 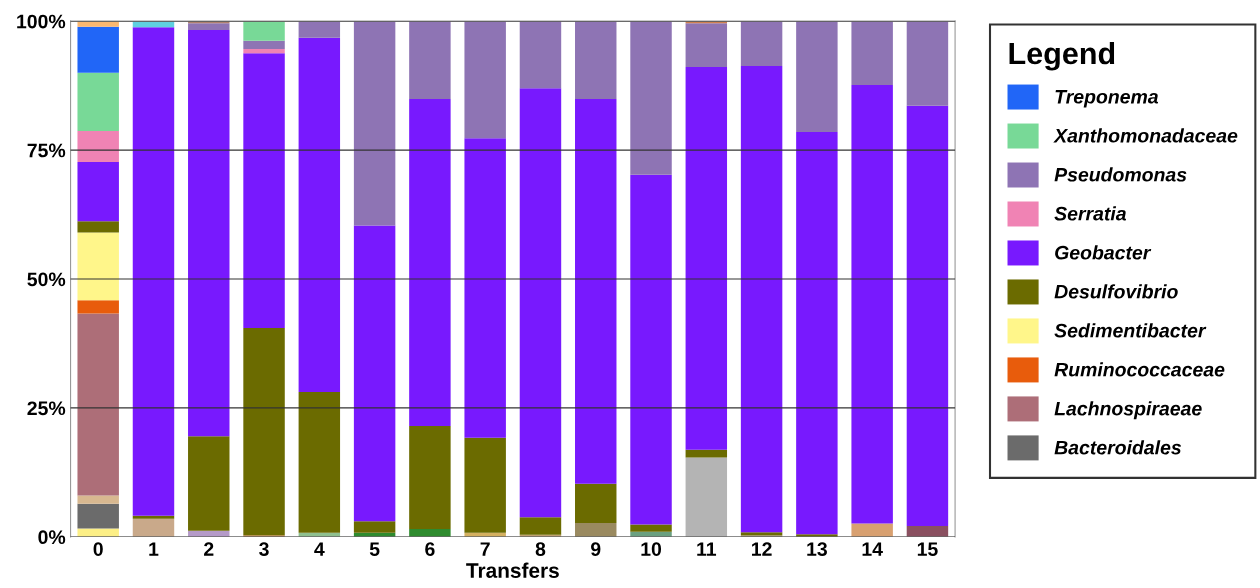 I want to click on x-tick-label: 8, so click(x=540, y=549).